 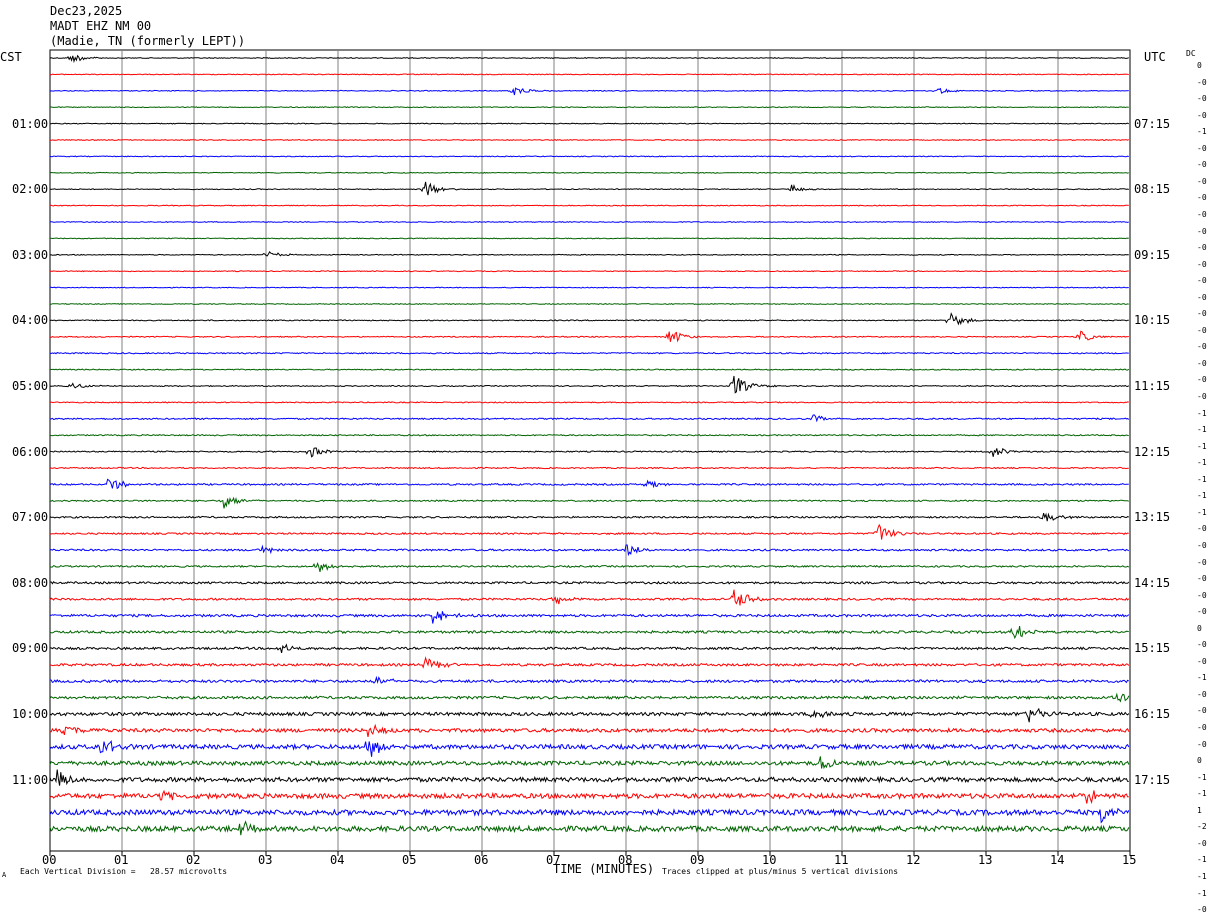 I want to click on right-hour-label: 11:15, so click(x=1152, y=386).